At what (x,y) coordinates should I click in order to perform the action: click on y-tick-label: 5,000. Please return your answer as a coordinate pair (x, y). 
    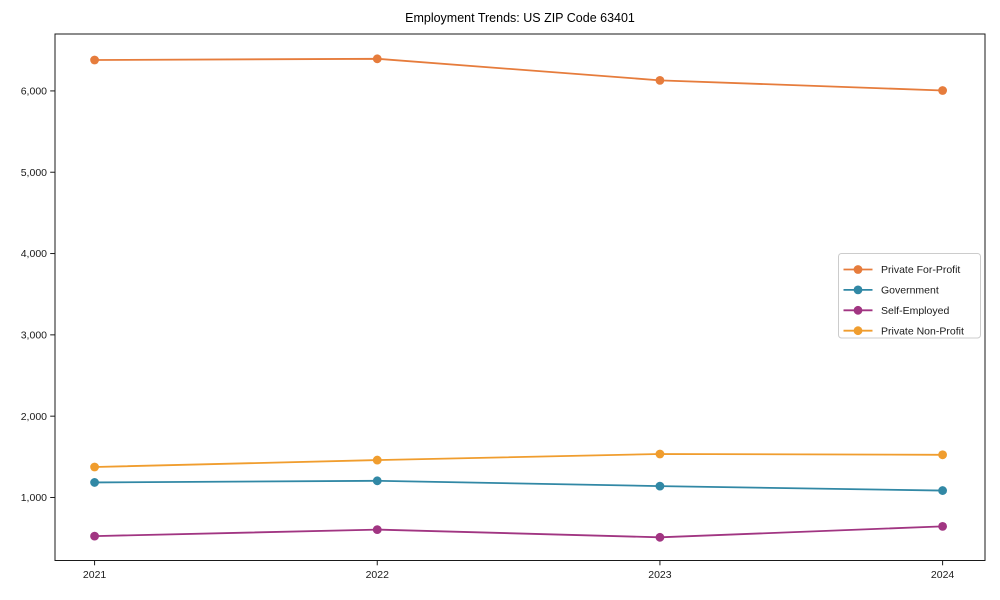
    Looking at the image, I should click on (34, 173).